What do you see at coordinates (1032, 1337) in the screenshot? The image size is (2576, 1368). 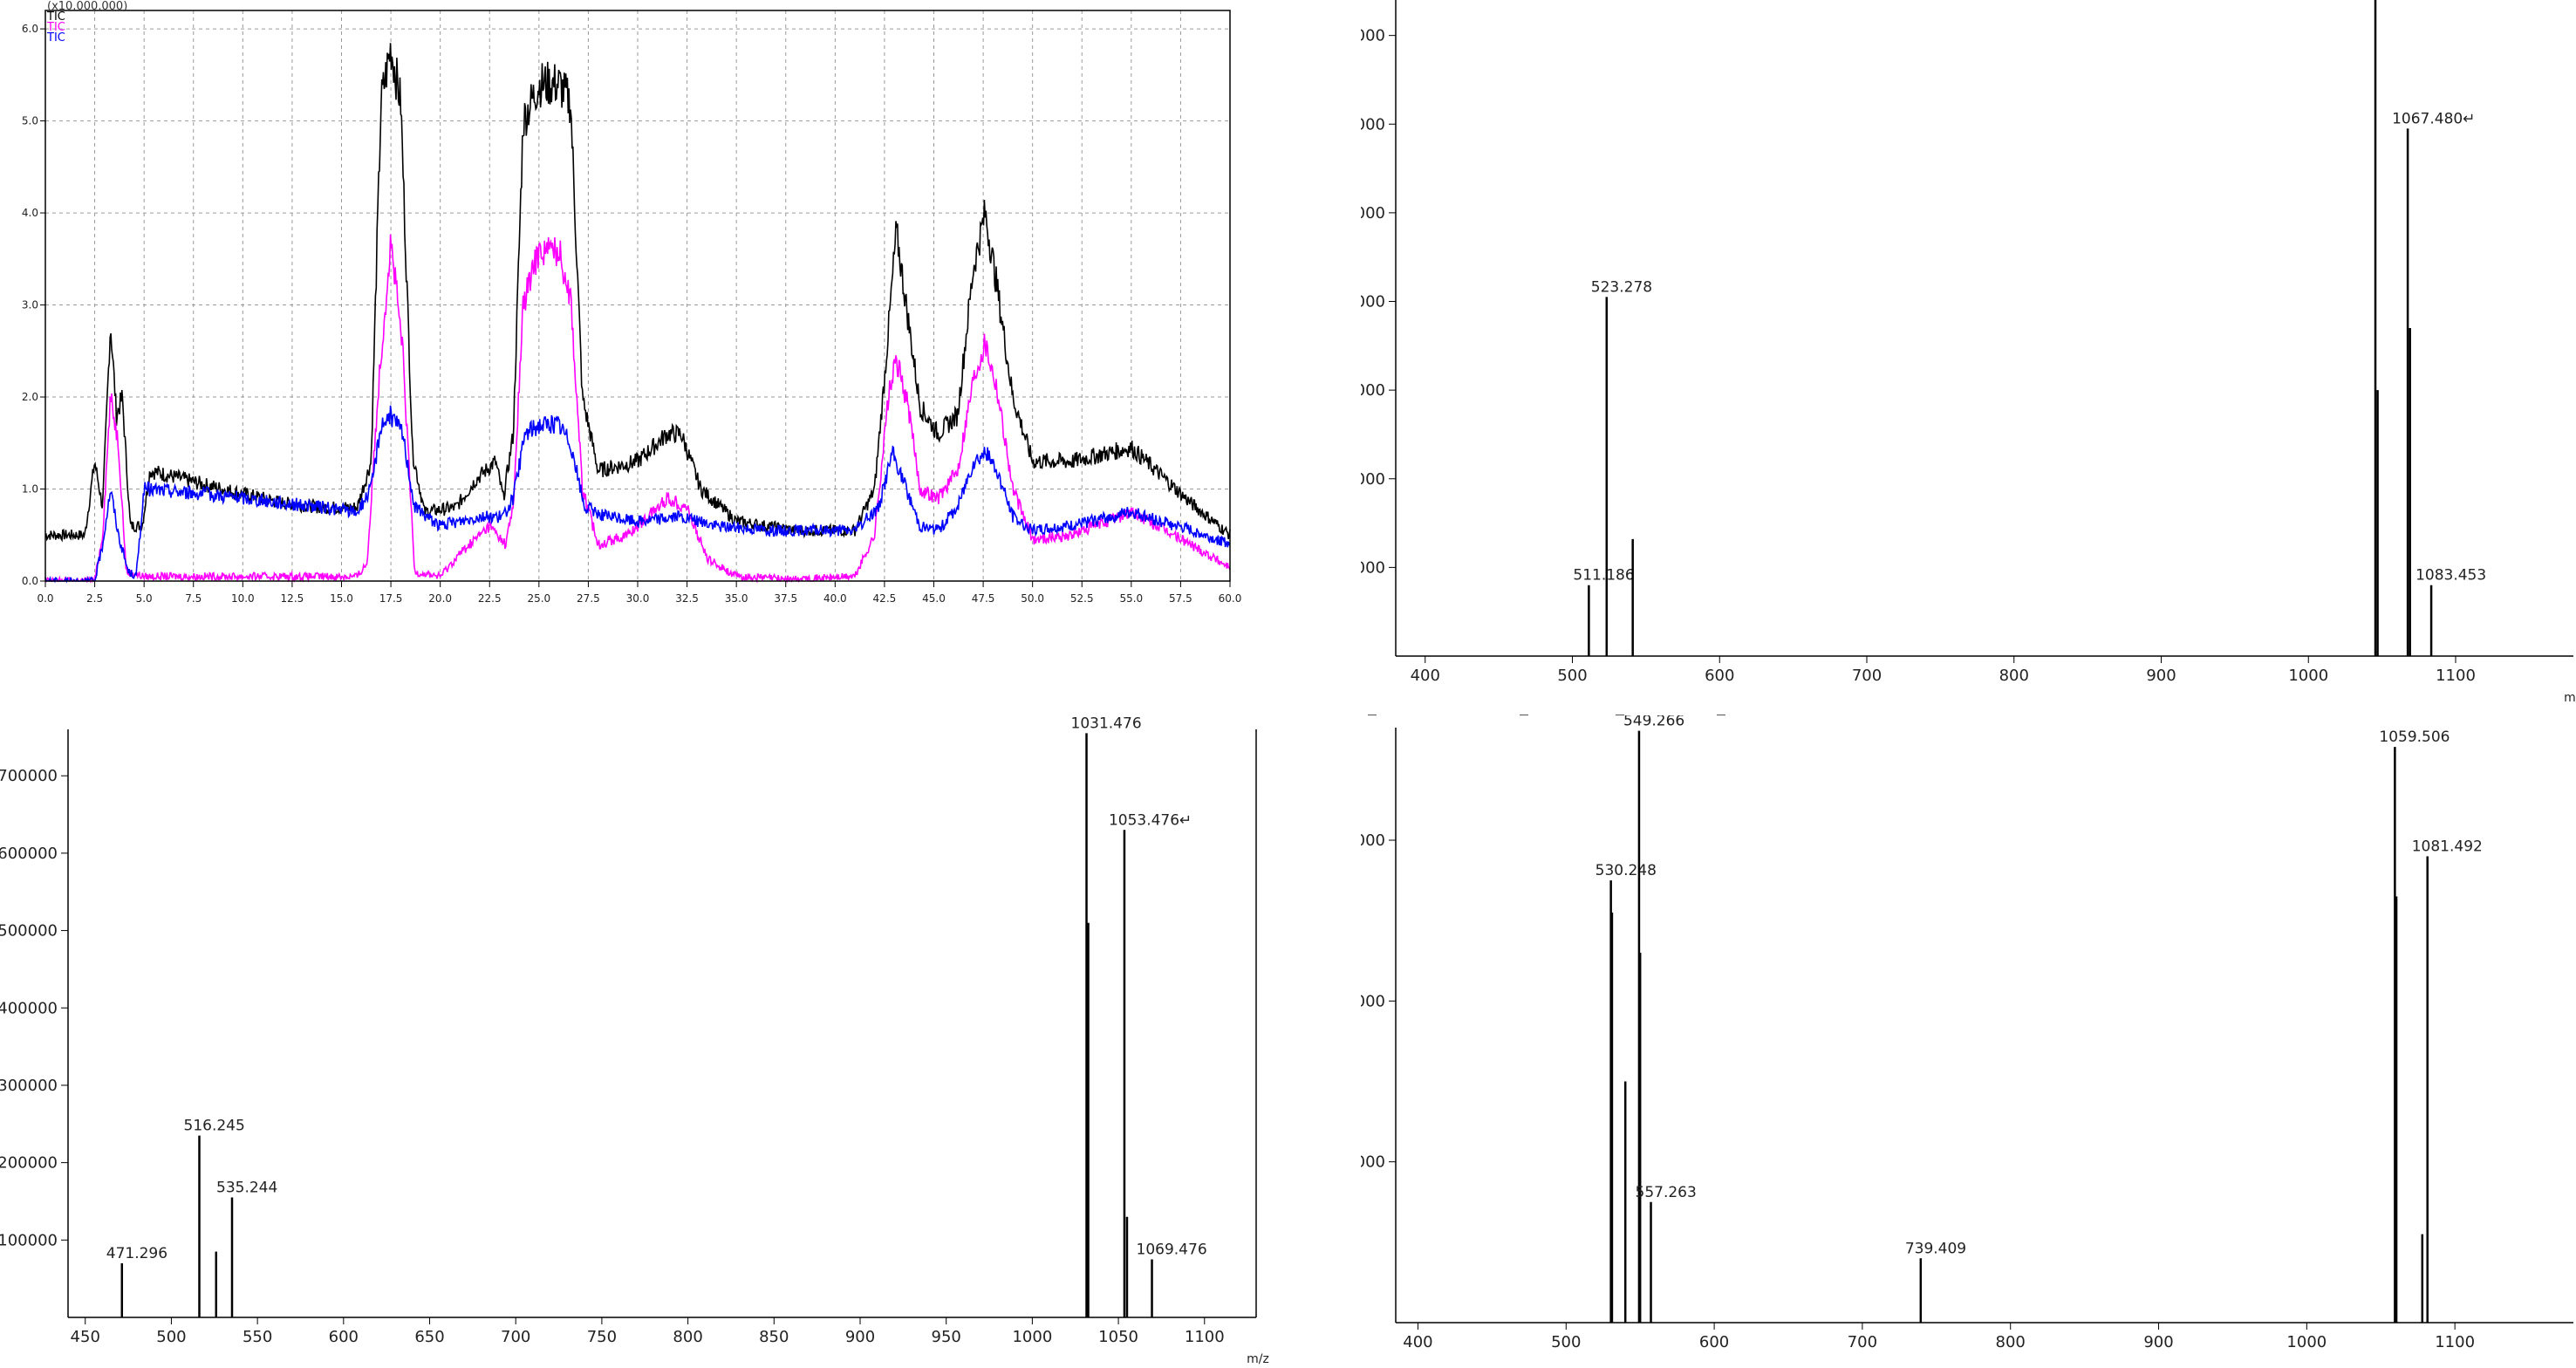 I see `ms2-x-tick-label: 1000` at bounding box center [1032, 1337].